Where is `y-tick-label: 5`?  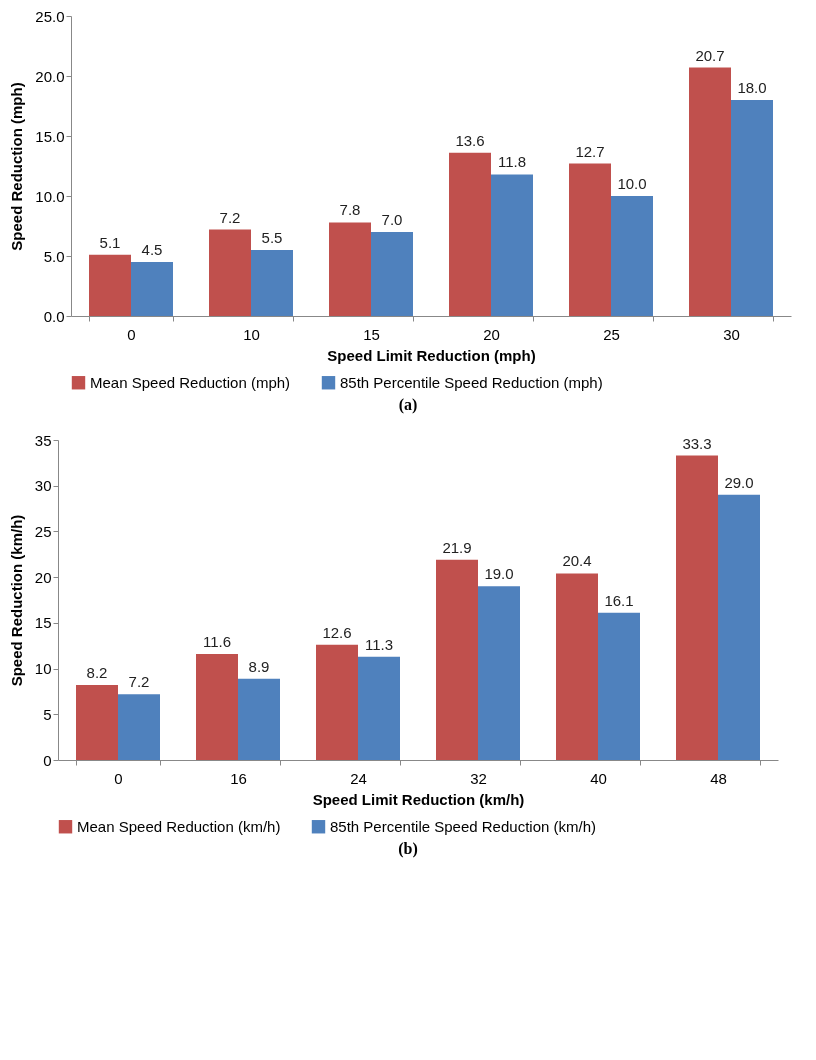 y-tick-label: 5 is located at coordinates (47, 714).